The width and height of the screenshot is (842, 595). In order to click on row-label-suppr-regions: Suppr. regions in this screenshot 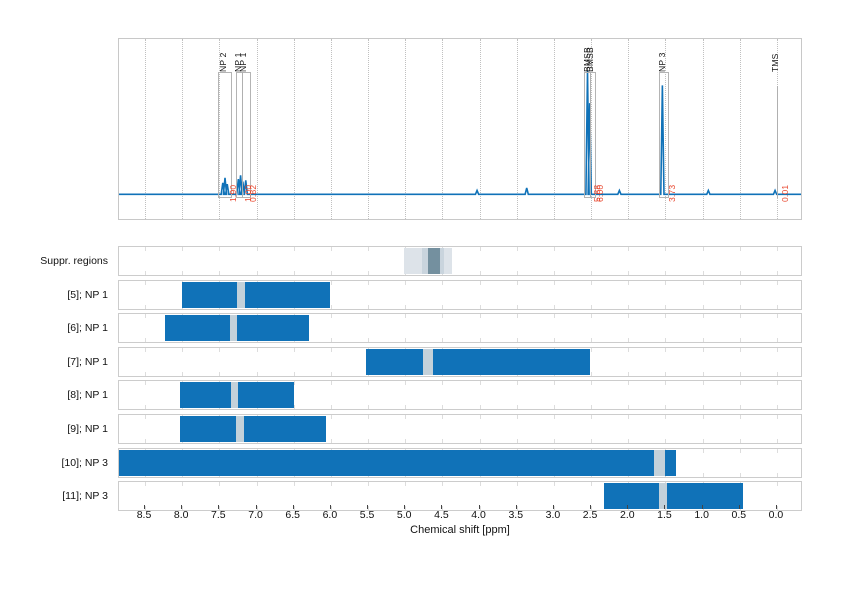, I will do `click(74, 261)`.